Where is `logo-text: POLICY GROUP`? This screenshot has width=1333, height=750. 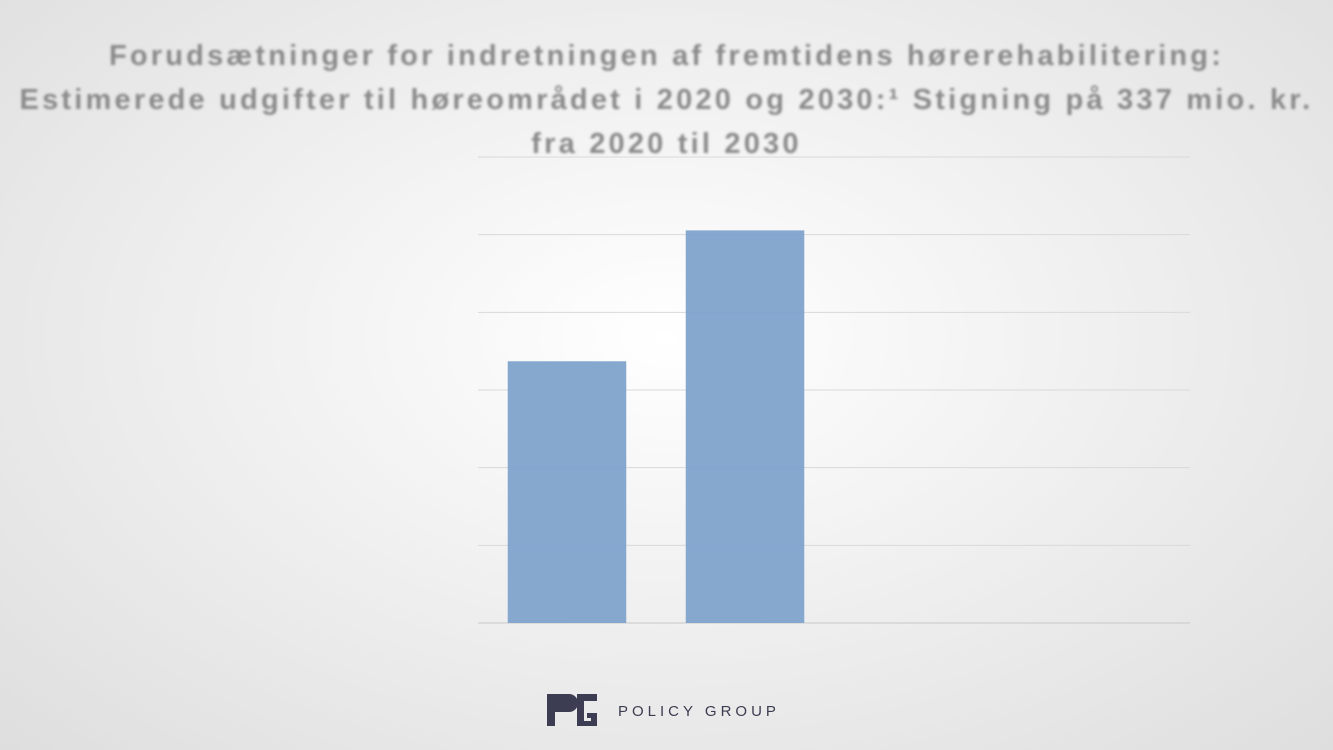 logo-text: POLICY GROUP is located at coordinates (699, 711).